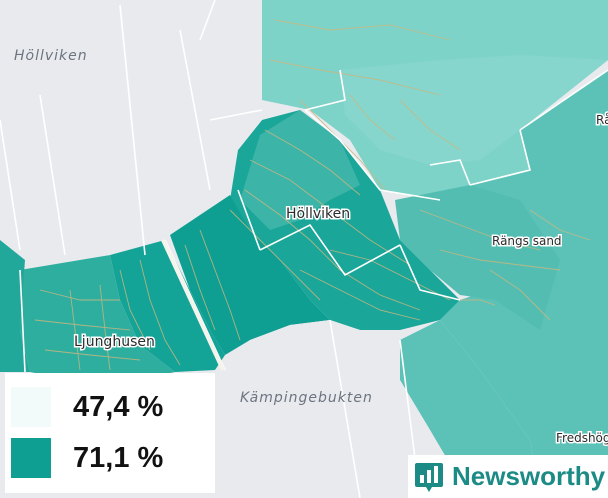 This screenshot has width=608, height=498. Describe the element at coordinates (529, 476) in the screenshot. I see `brand-name: Newsworthy` at that location.